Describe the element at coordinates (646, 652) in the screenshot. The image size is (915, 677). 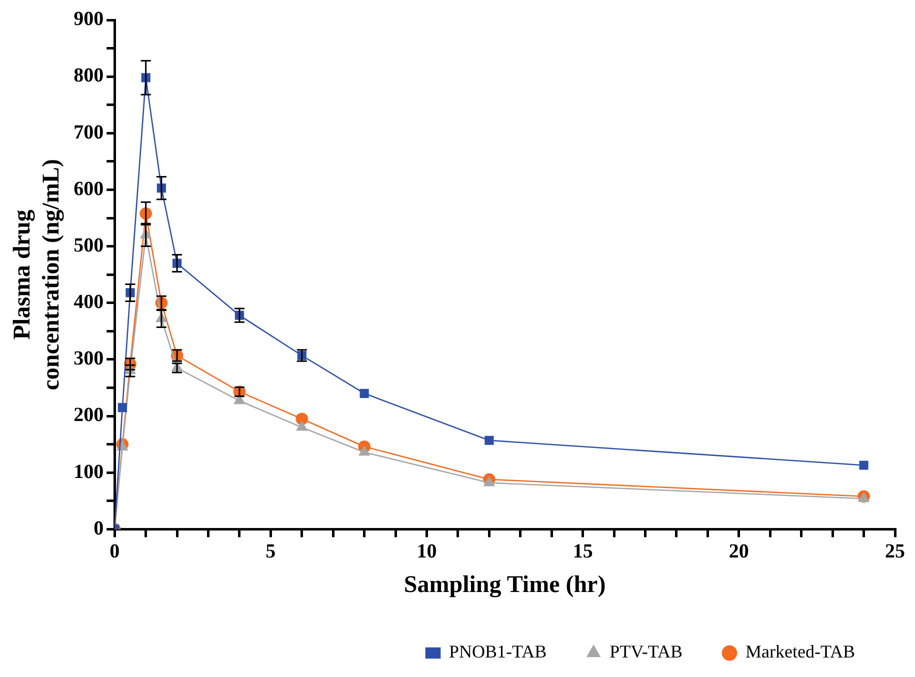
I see `legend-label: PTV-TAB` at that location.